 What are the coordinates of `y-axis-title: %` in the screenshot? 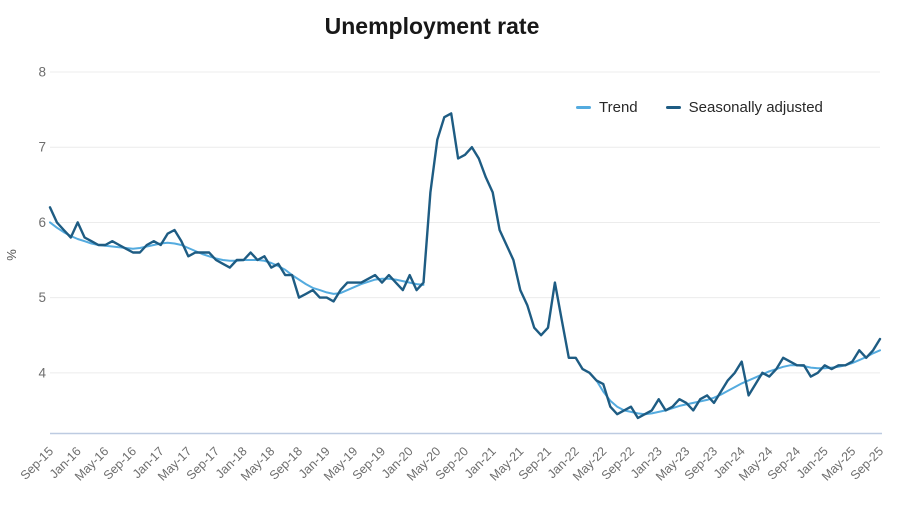 It's located at (11, 255).